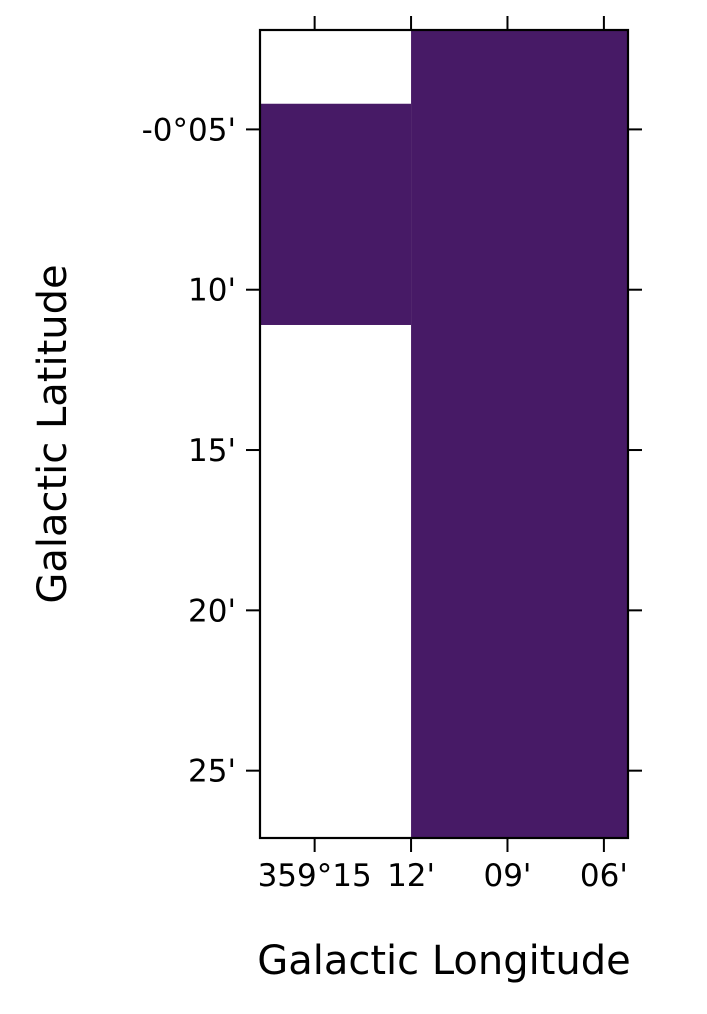  Describe the element at coordinates (315, 876) in the screenshot. I see `x-tick-label: 359°15` at that location.